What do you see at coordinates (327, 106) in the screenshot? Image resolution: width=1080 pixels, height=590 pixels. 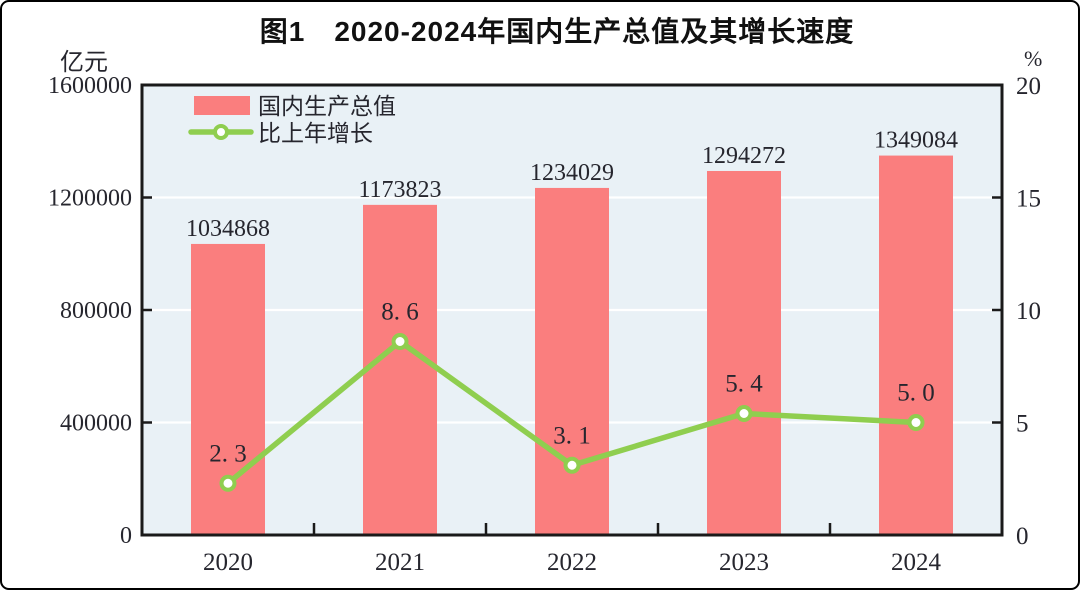 I see `legend-label-gdp: 国内生产总值` at bounding box center [327, 106].